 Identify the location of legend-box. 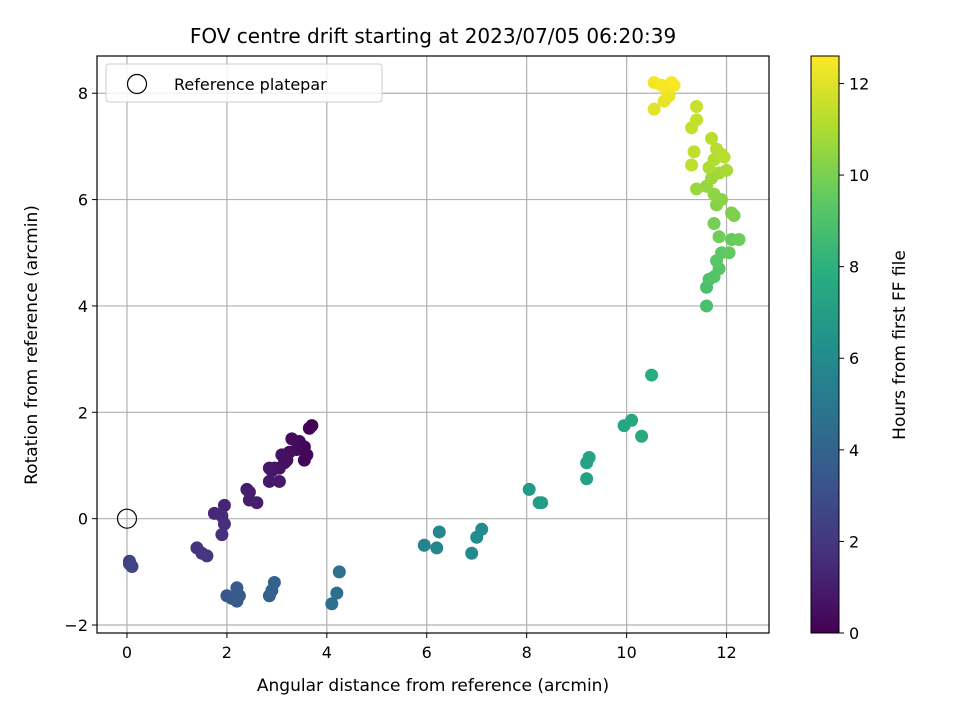
(244, 83).